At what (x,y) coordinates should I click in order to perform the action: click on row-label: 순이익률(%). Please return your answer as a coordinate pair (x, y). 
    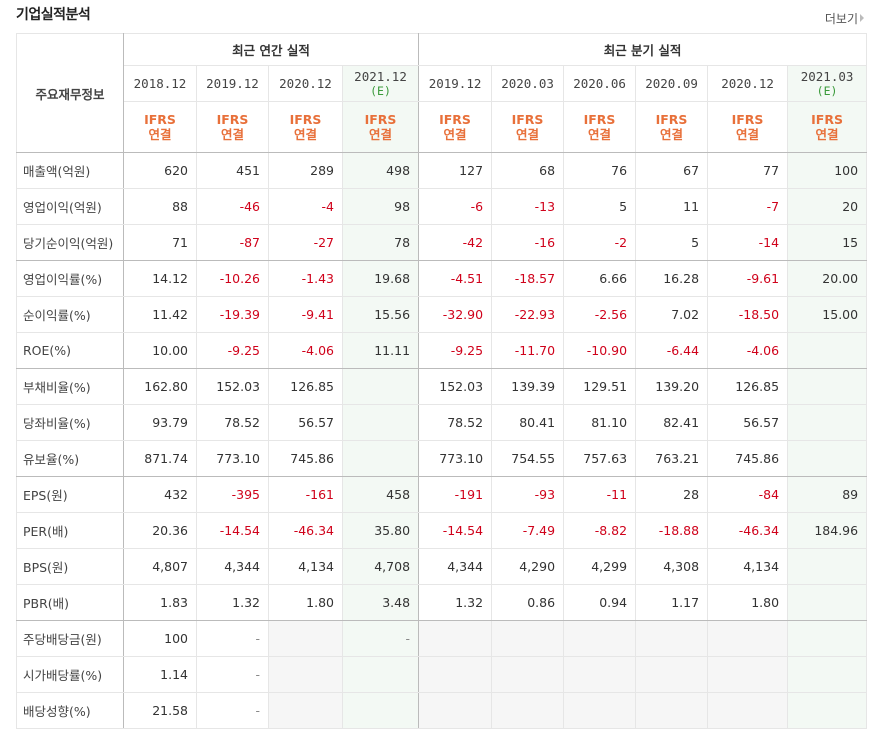
    Looking at the image, I should click on (70, 314).